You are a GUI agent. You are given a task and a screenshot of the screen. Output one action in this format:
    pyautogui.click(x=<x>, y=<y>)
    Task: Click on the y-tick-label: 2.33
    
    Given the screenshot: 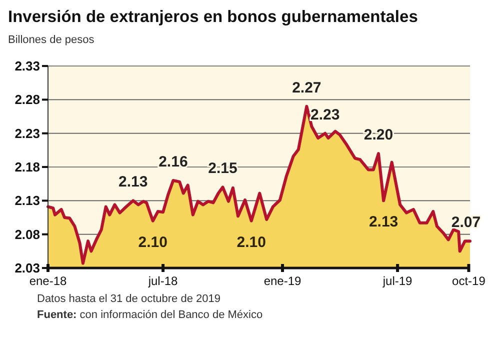 What is the action you would take?
    pyautogui.click(x=27, y=66)
    